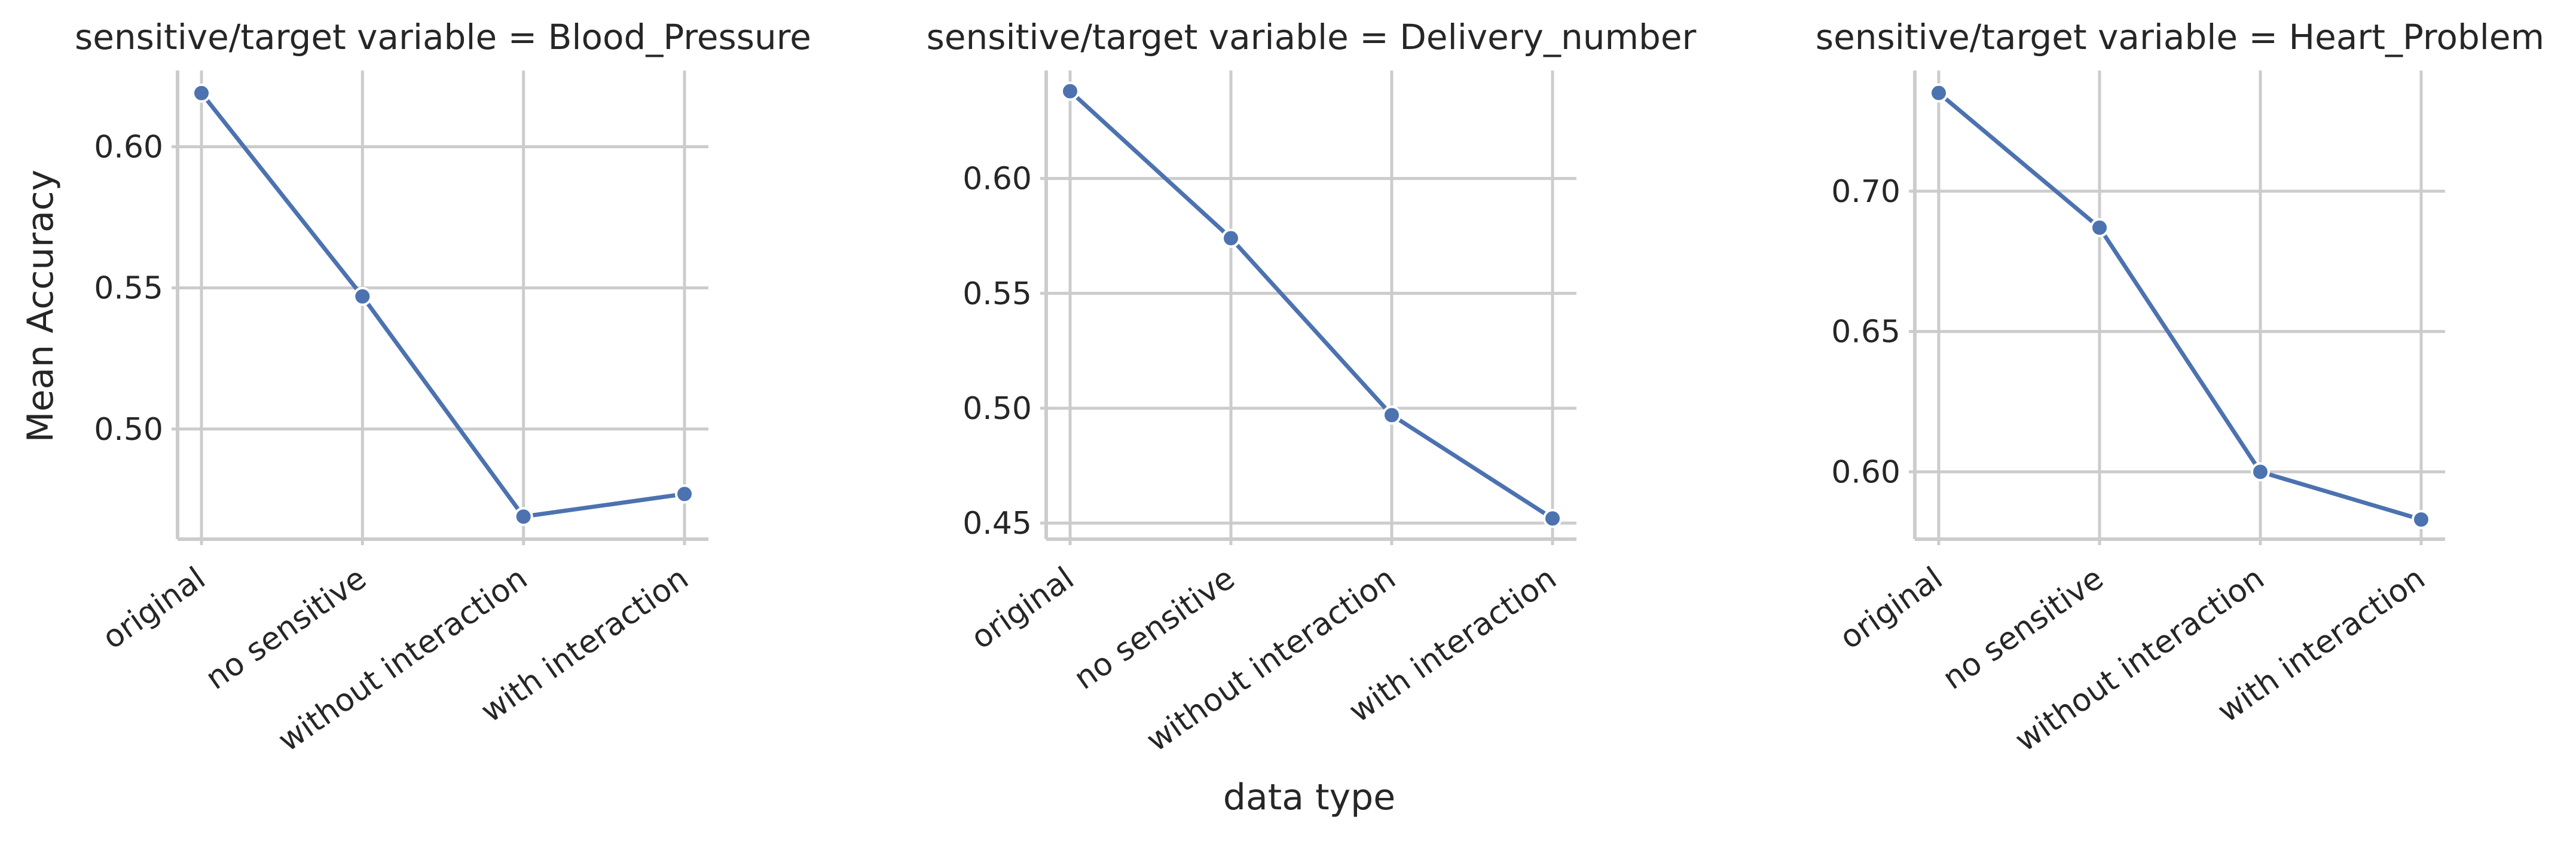  What do you see at coordinates (1309, 797) in the screenshot?
I see `x-axis-label: data type` at bounding box center [1309, 797].